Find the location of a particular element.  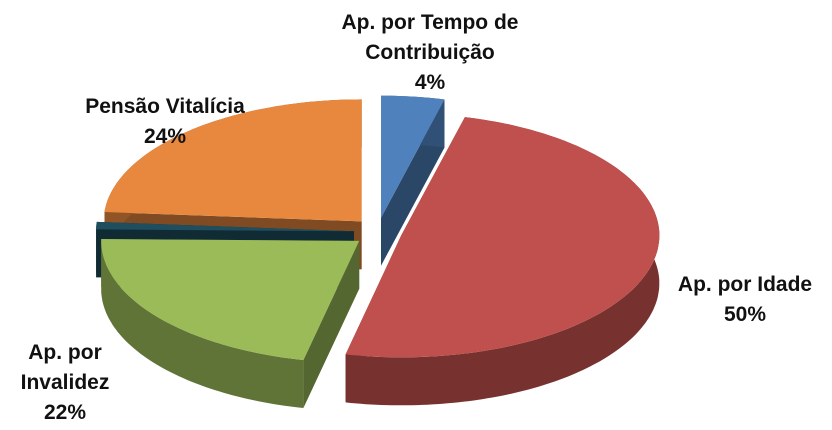

category-name: Ap. por Tempo de Contribuição is located at coordinates (430, 37).